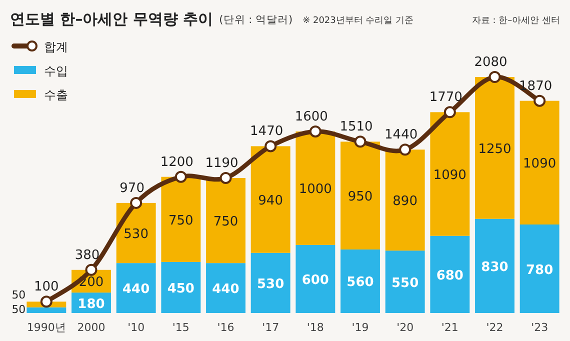 This screenshot has width=570, height=341. I want to click on data-label: 680, so click(450, 276).